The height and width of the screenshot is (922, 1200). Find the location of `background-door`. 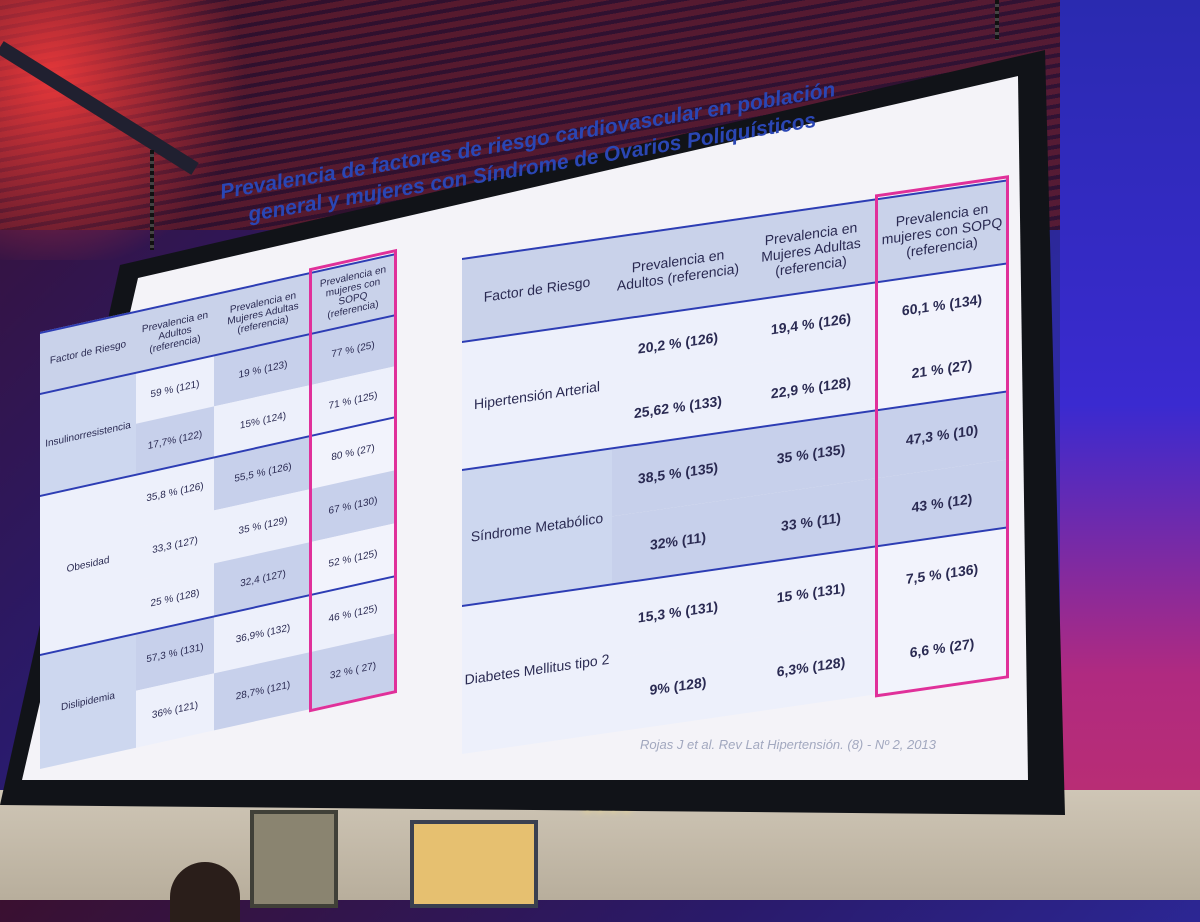

background-door is located at coordinates (294, 859).